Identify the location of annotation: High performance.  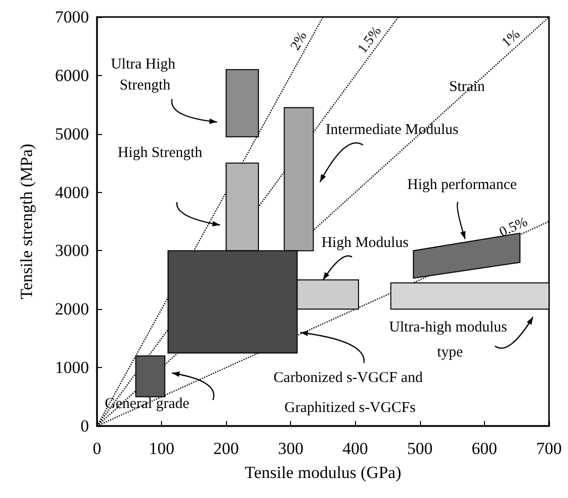
(462, 185).